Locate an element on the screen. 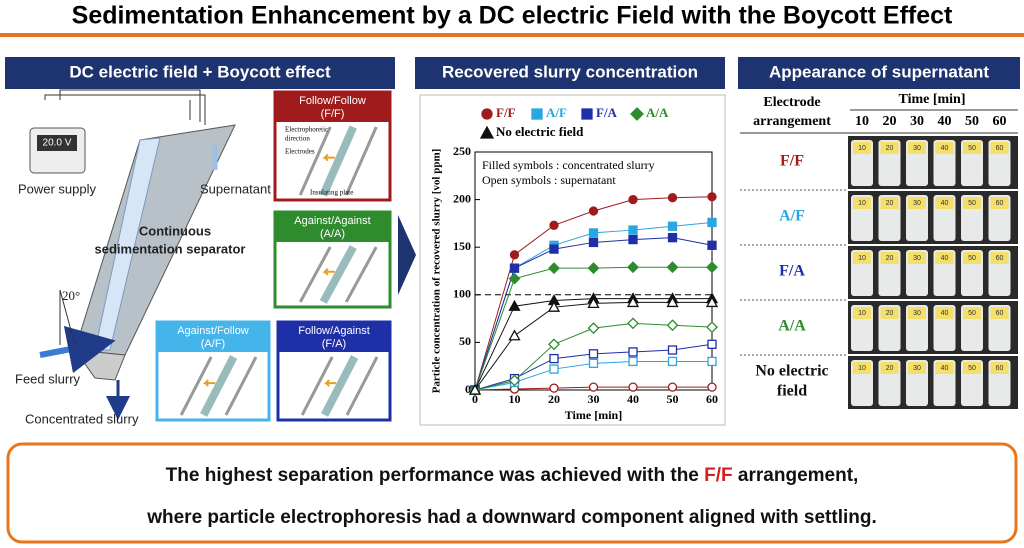 Image resolution: width=1024 pixels, height=548 pixels. x-tick-label: 10 is located at coordinates (515, 399).